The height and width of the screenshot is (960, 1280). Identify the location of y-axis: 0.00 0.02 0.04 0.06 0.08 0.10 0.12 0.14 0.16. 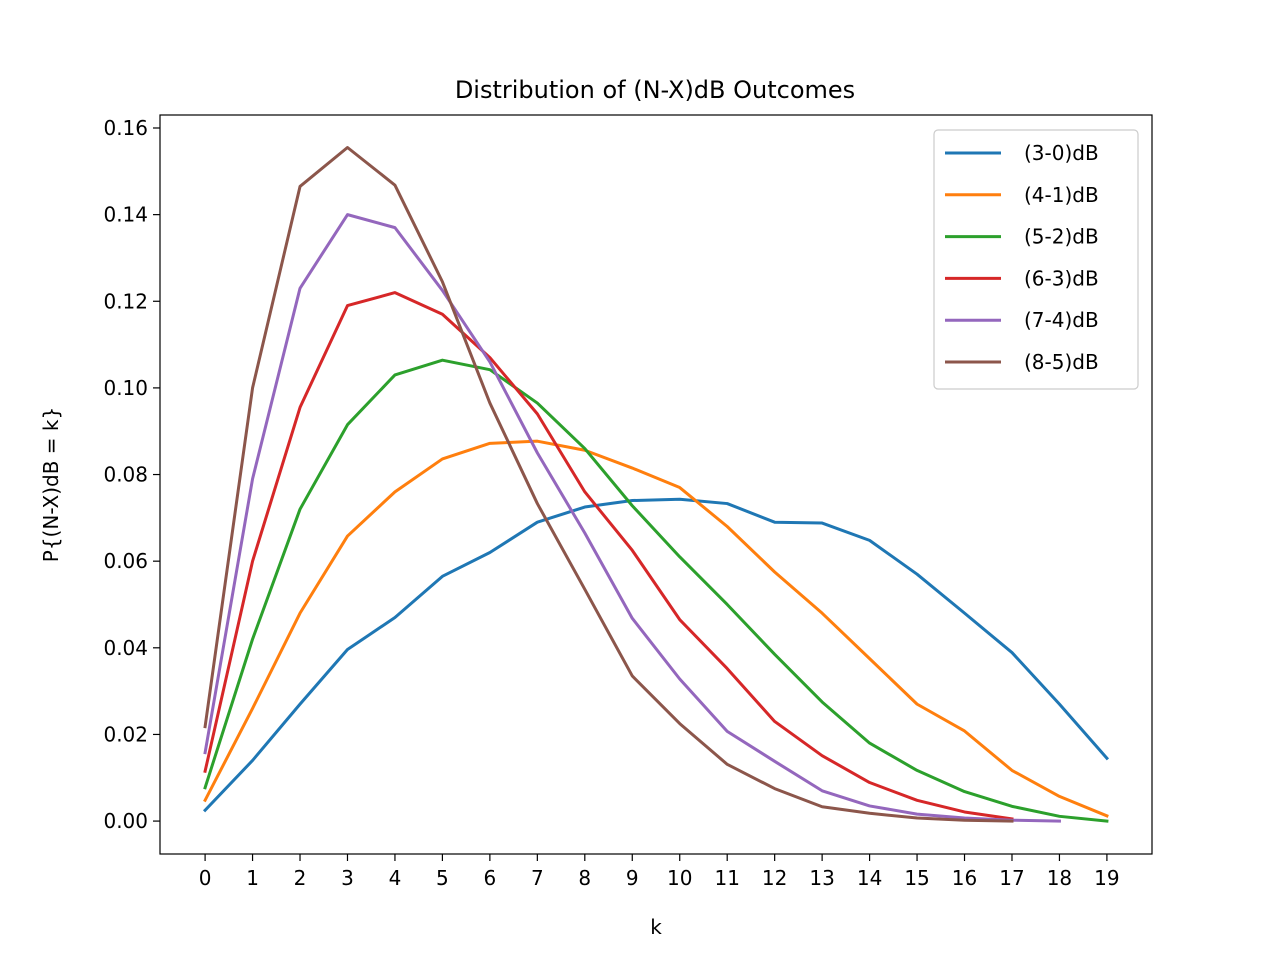
(131, 474).